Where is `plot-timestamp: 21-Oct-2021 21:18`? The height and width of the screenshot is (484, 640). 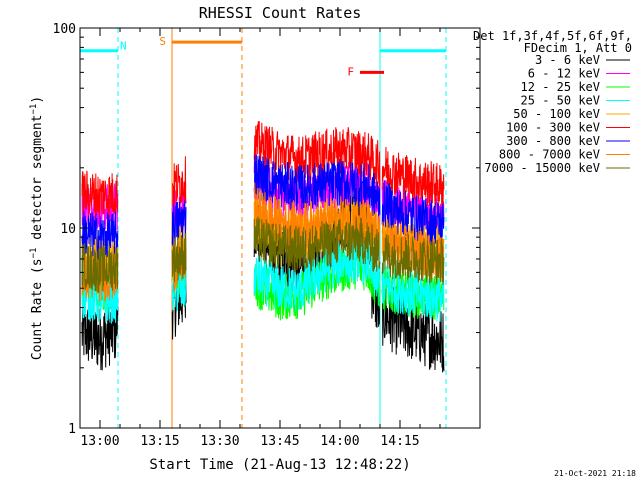 plot-timestamp: 21-Oct-2021 21:18 is located at coordinates (595, 473).